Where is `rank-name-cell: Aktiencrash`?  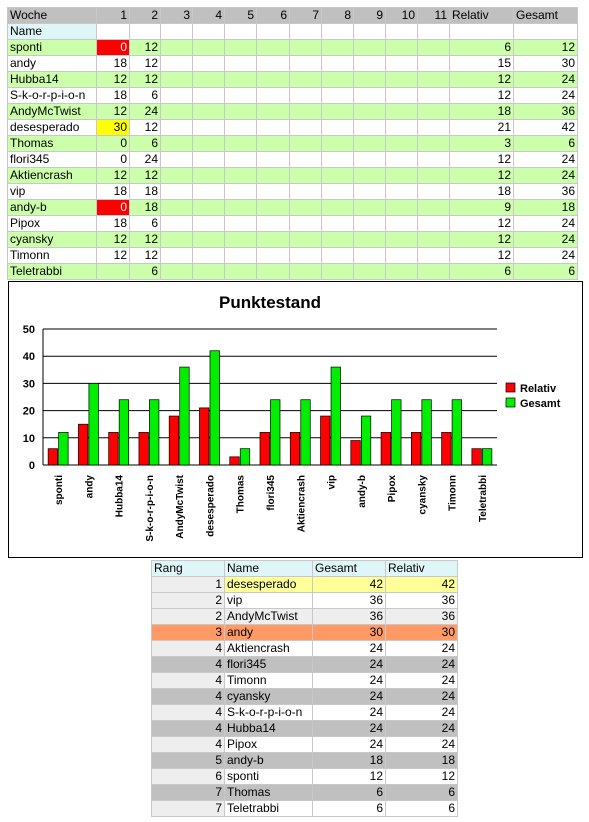
rank-name-cell: Aktiencrash is located at coordinates (268, 648).